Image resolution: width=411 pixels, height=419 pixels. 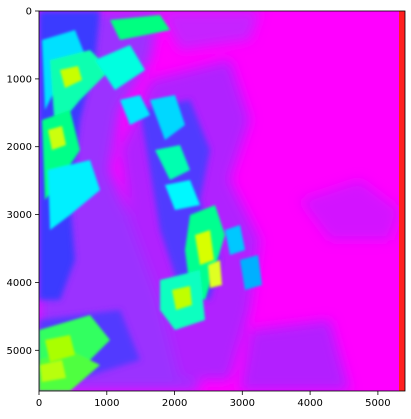 What do you see at coordinates (29, 12) in the screenshot?
I see `y-tick-label: 0` at bounding box center [29, 12].